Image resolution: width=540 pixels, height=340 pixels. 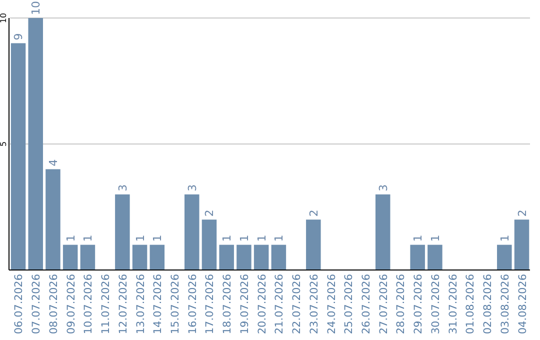 I want to click on y-tick-label: 5, so click(x=4, y=144).